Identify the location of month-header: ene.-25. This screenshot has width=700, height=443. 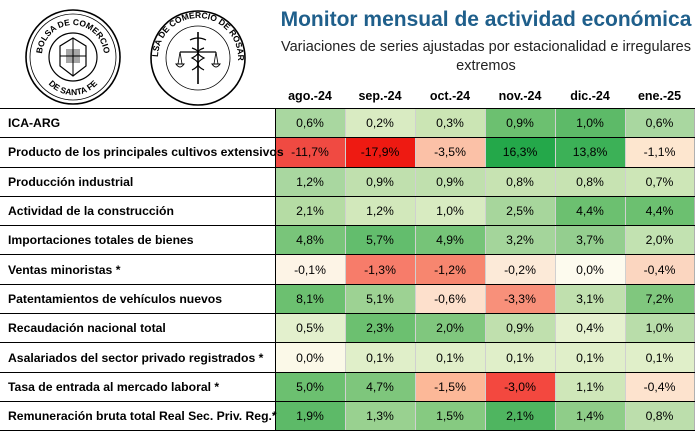
(659, 96).